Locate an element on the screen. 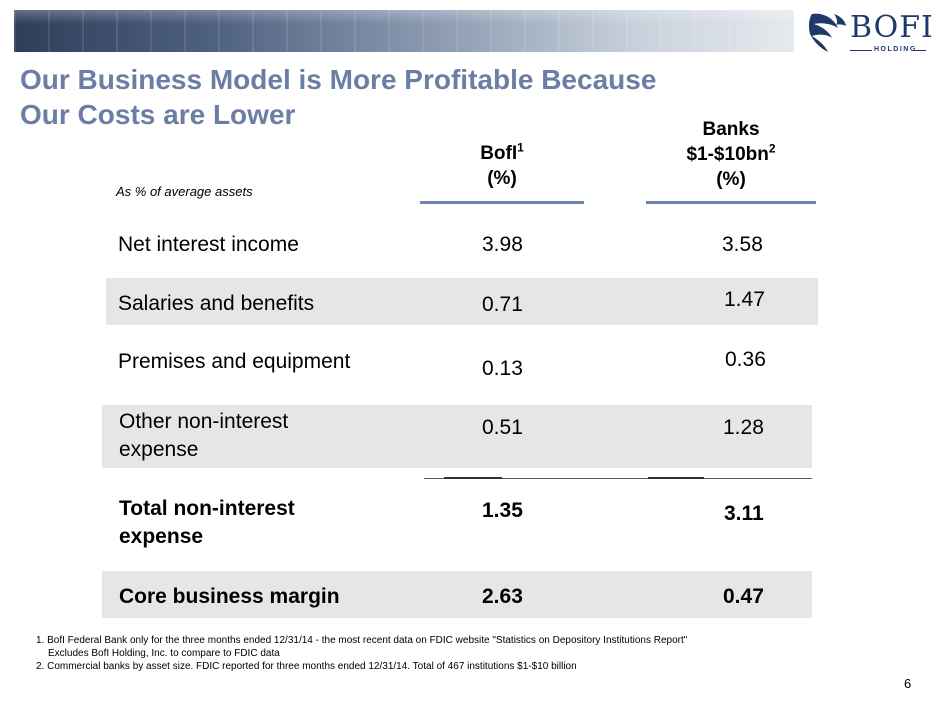 Image resolution: width=940 pixels, height=705 pixels. row-value-bofi-net-interest-income: 3.98 is located at coordinates (502, 244).